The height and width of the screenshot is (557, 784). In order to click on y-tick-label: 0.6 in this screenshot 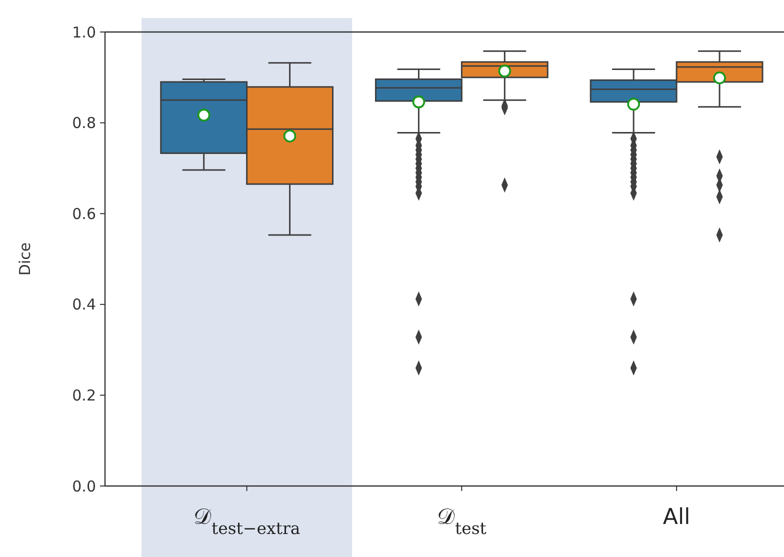, I will do `click(84, 213)`.